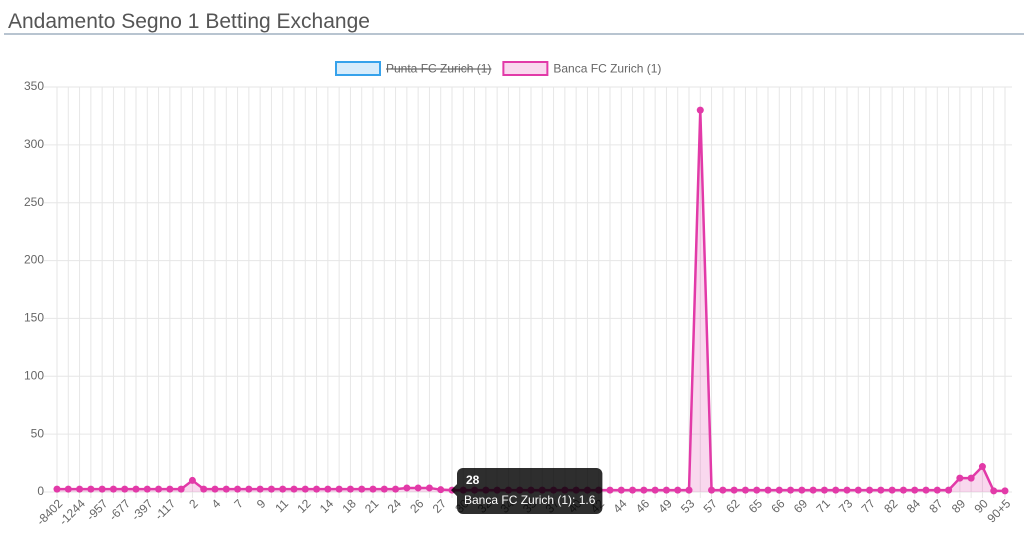 Image resolution: width=1024 pixels, height=542 pixels. Describe the element at coordinates (34, 202) in the screenshot. I see `y-tick-label: 250` at that location.